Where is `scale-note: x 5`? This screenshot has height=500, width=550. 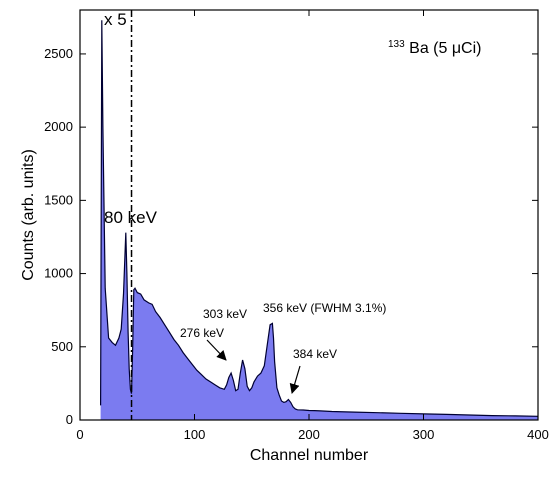
scale-note: x 5 is located at coordinates (115, 19).